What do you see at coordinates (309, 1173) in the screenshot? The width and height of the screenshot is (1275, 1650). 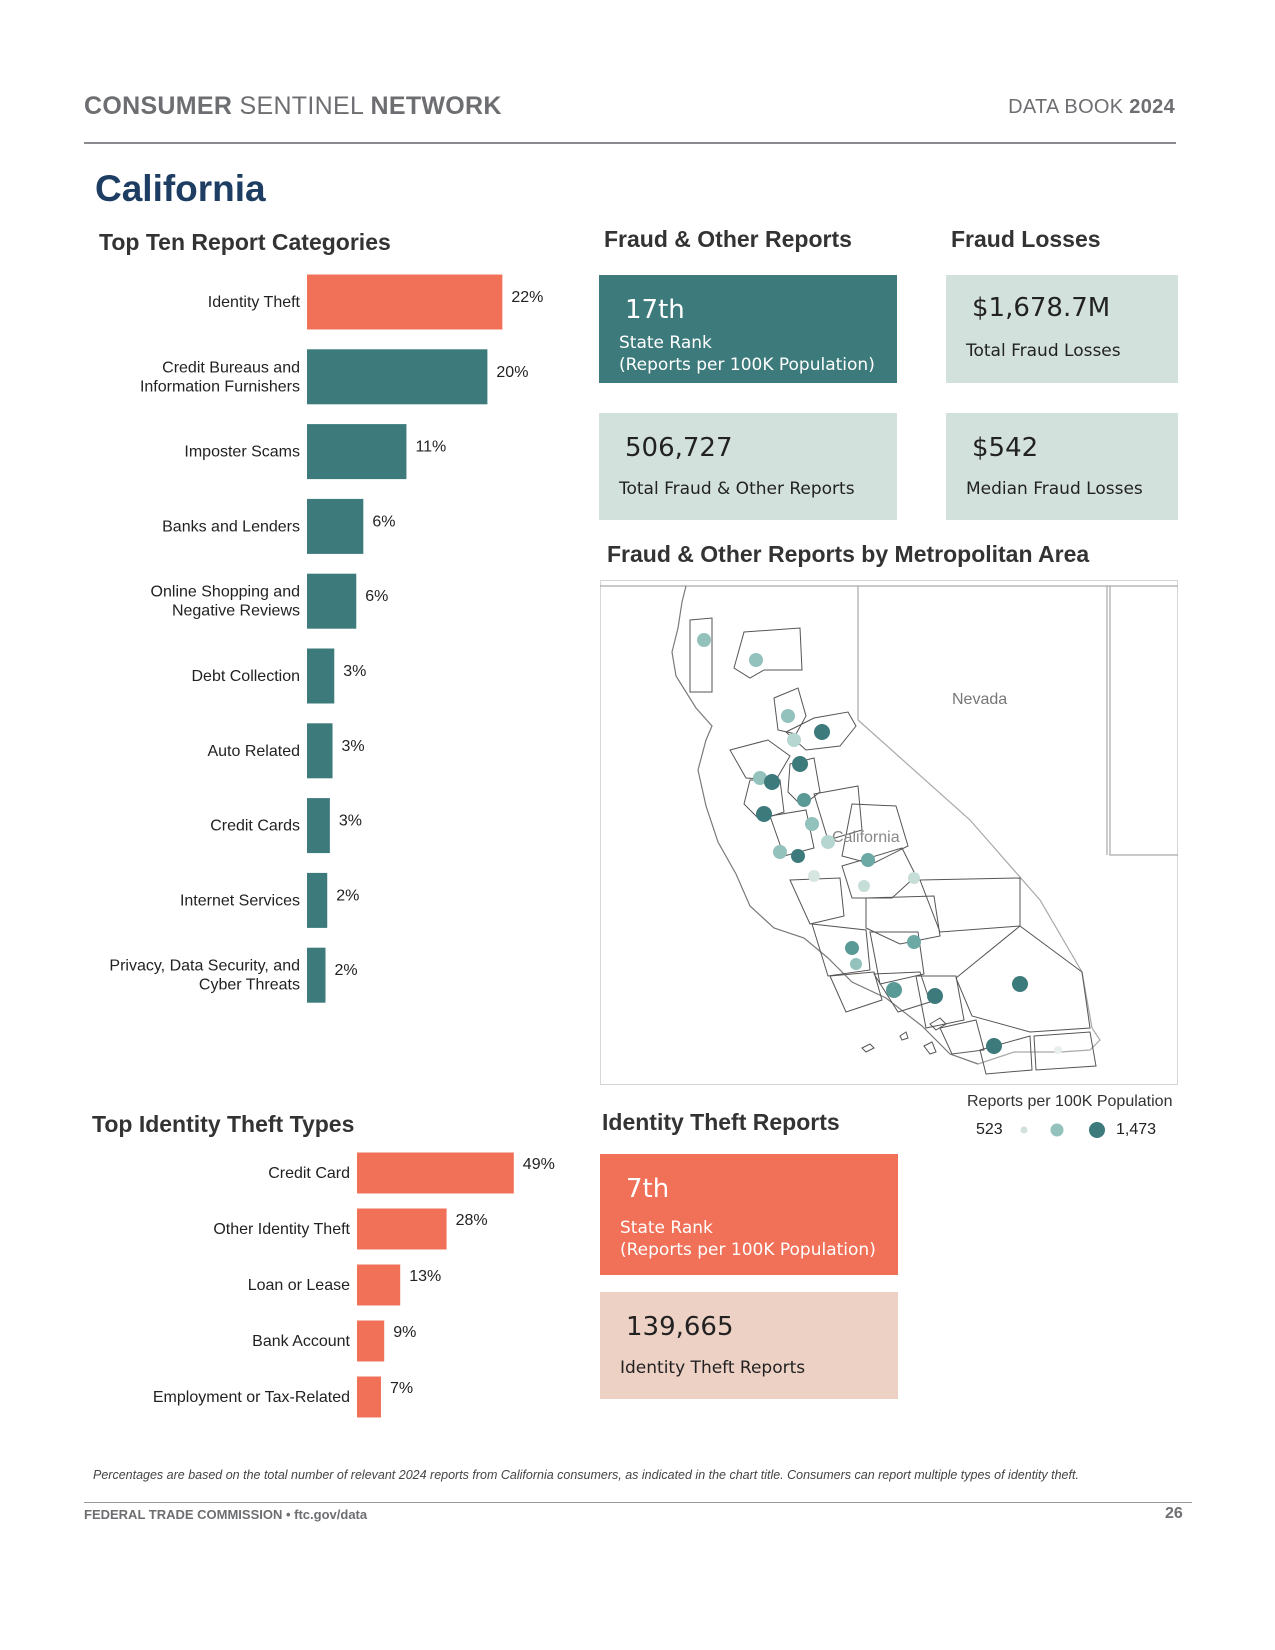 I see `category-label: Credit Card` at bounding box center [309, 1173].